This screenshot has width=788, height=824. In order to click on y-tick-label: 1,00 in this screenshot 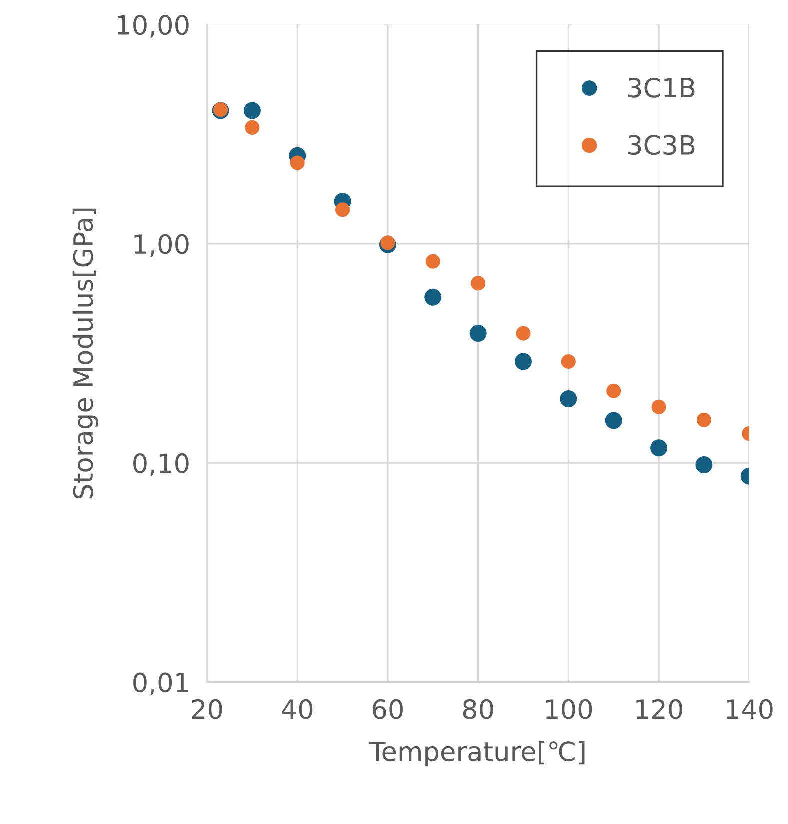, I will do `click(161, 245)`.